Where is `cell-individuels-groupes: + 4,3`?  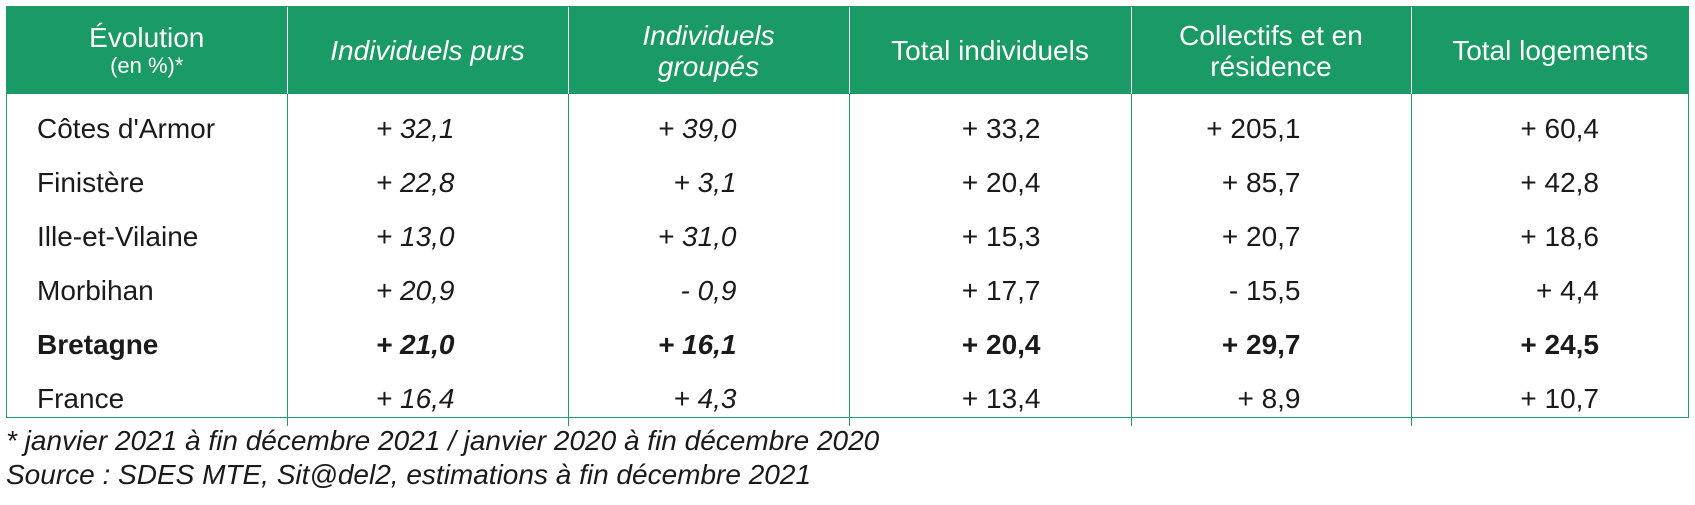 cell-individuels-groupes: + 4,3 is located at coordinates (708, 399).